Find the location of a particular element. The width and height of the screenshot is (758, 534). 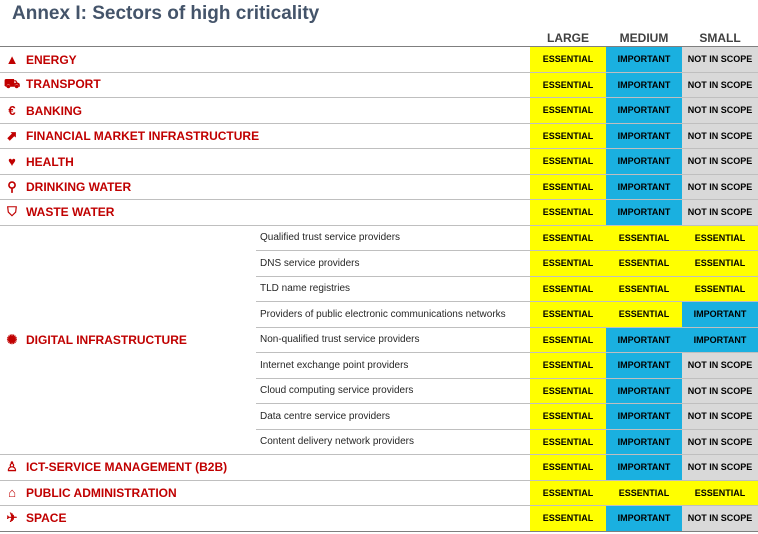

sector-name-cell: ⚲ DRINKING WATER is located at coordinates (265, 186).